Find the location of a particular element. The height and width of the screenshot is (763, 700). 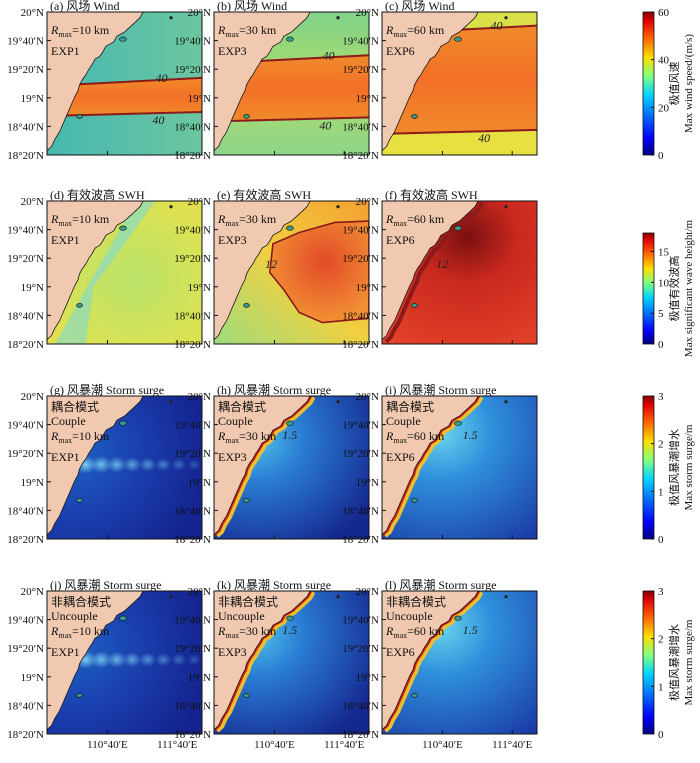

colorbar-tick-label: 1 is located at coordinates (661, 687).